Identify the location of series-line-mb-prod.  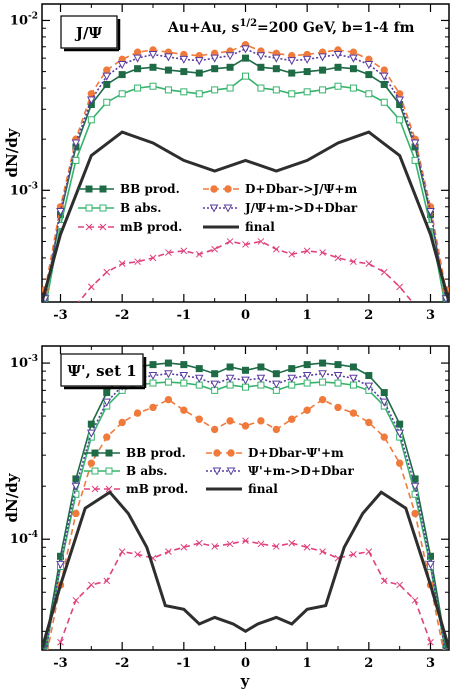
(245, 591).